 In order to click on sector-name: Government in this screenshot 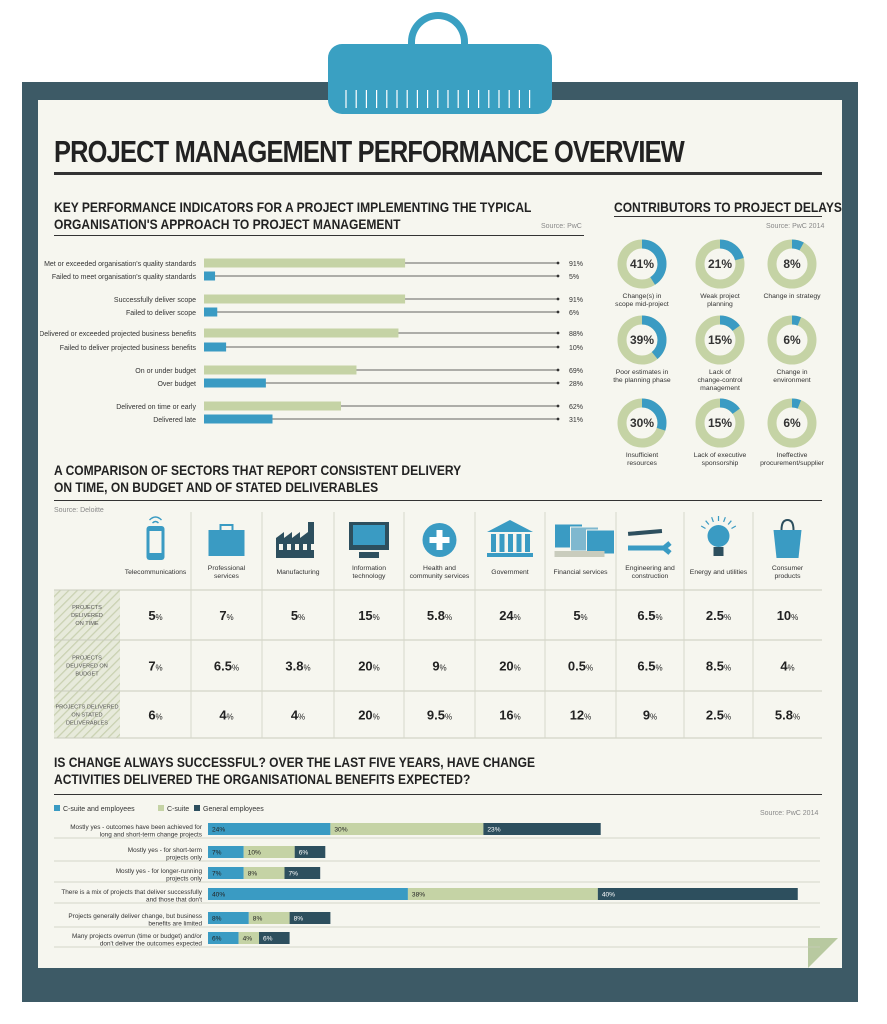, I will do `click(510, 572)`.